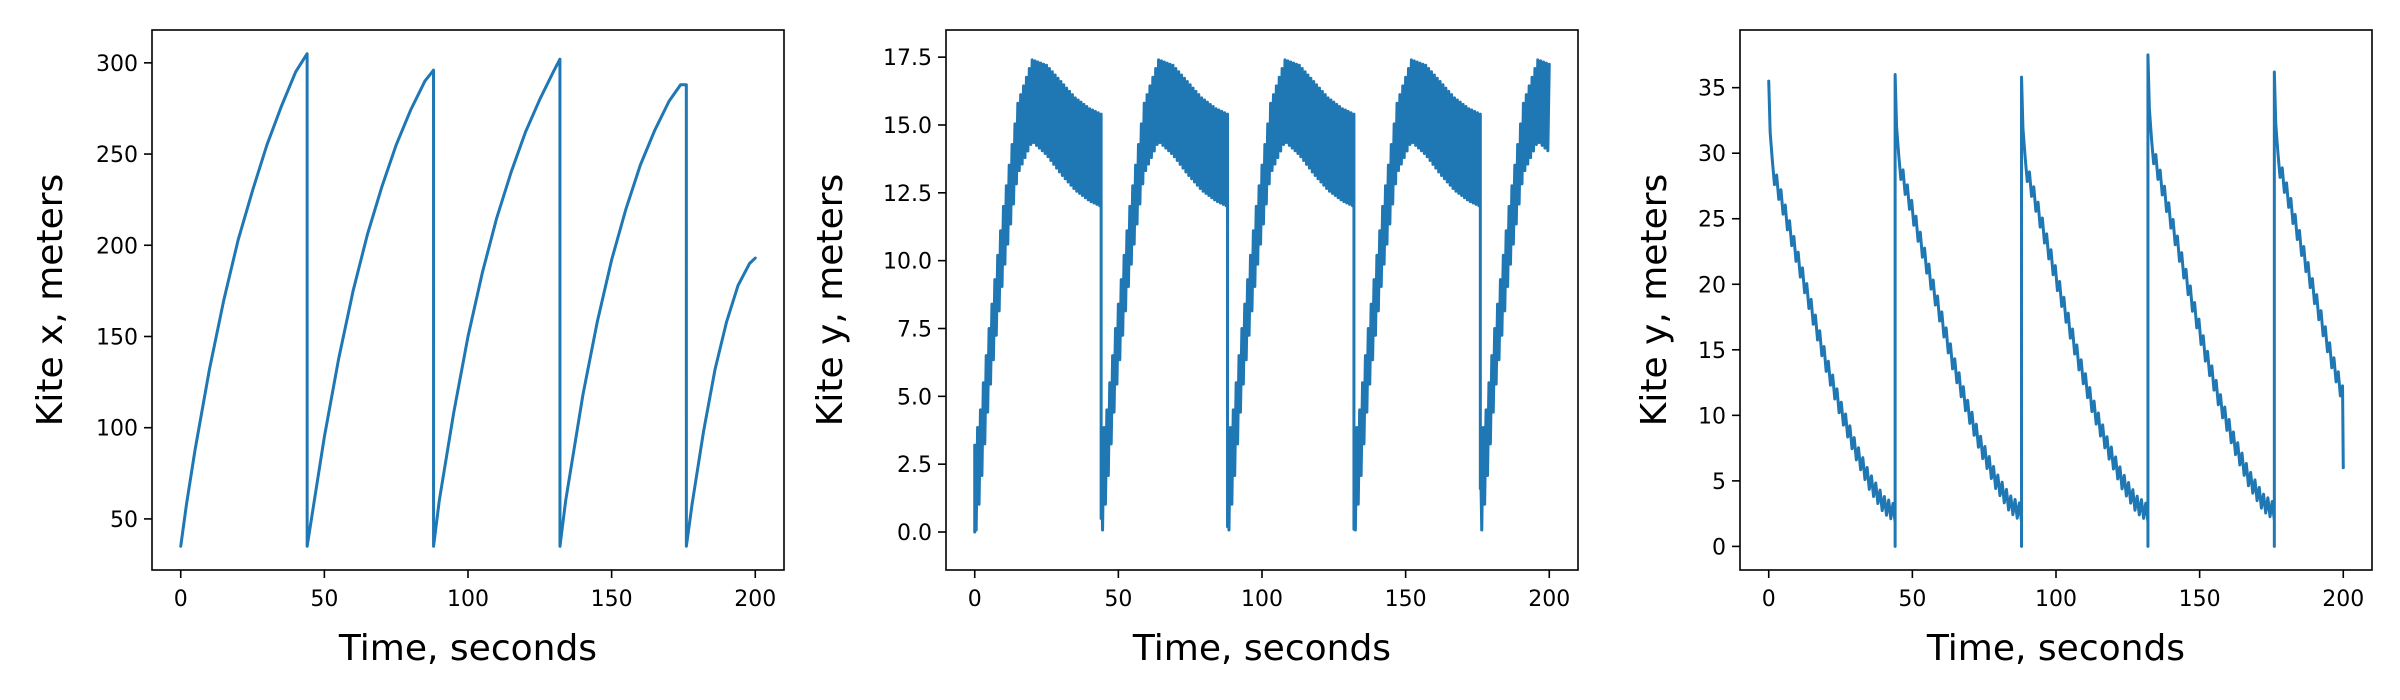 The height and width of the screenshot is (700, 2400). What do you see at coordinates (907, 262) in the screenshot?
I see `y-tick-label: 10.0` at bounding box center [907, 262].